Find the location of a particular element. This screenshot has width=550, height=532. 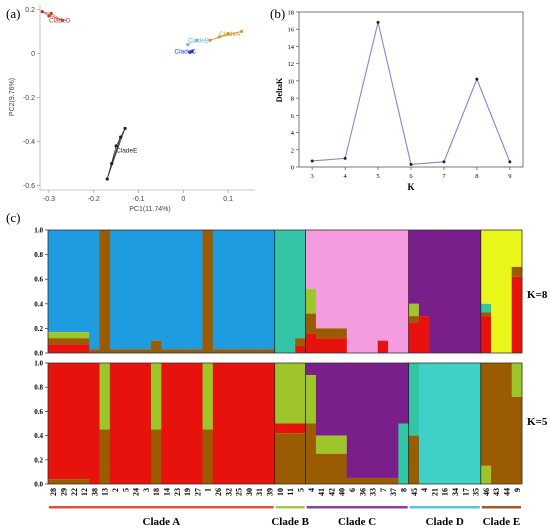

deltak-point is located at coordinates (345, 158).